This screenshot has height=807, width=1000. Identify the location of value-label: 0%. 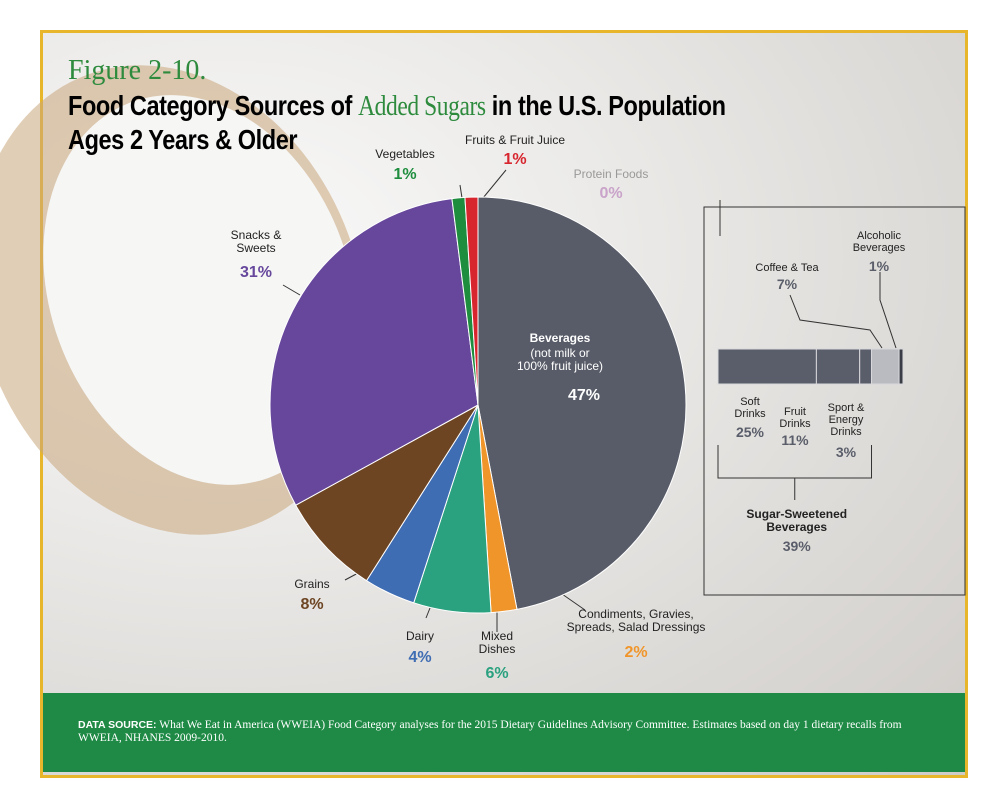
(611, 193).